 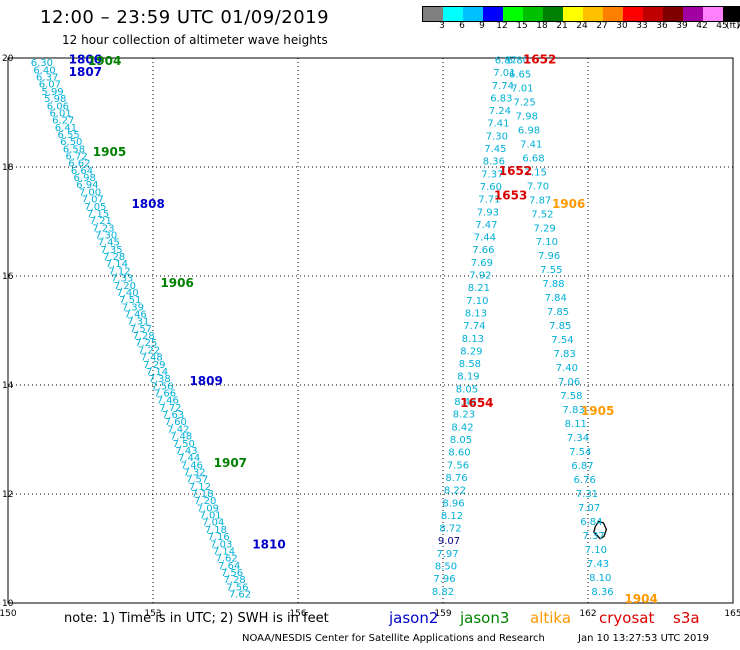 I want to click on pass-time-label: 1654, so click(x=476, y=403).